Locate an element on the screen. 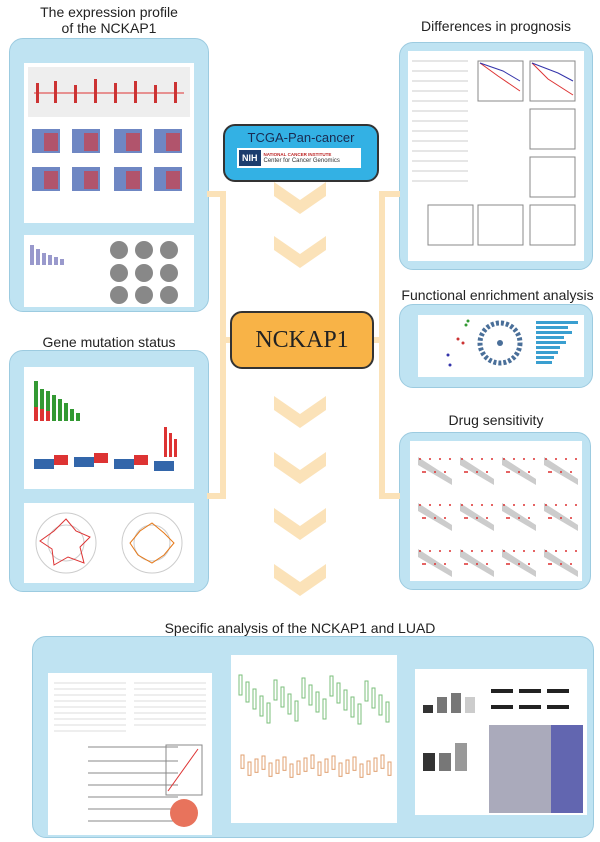 The image size is (600, 842). prognosis-figure is located at coordinates (496, 156).